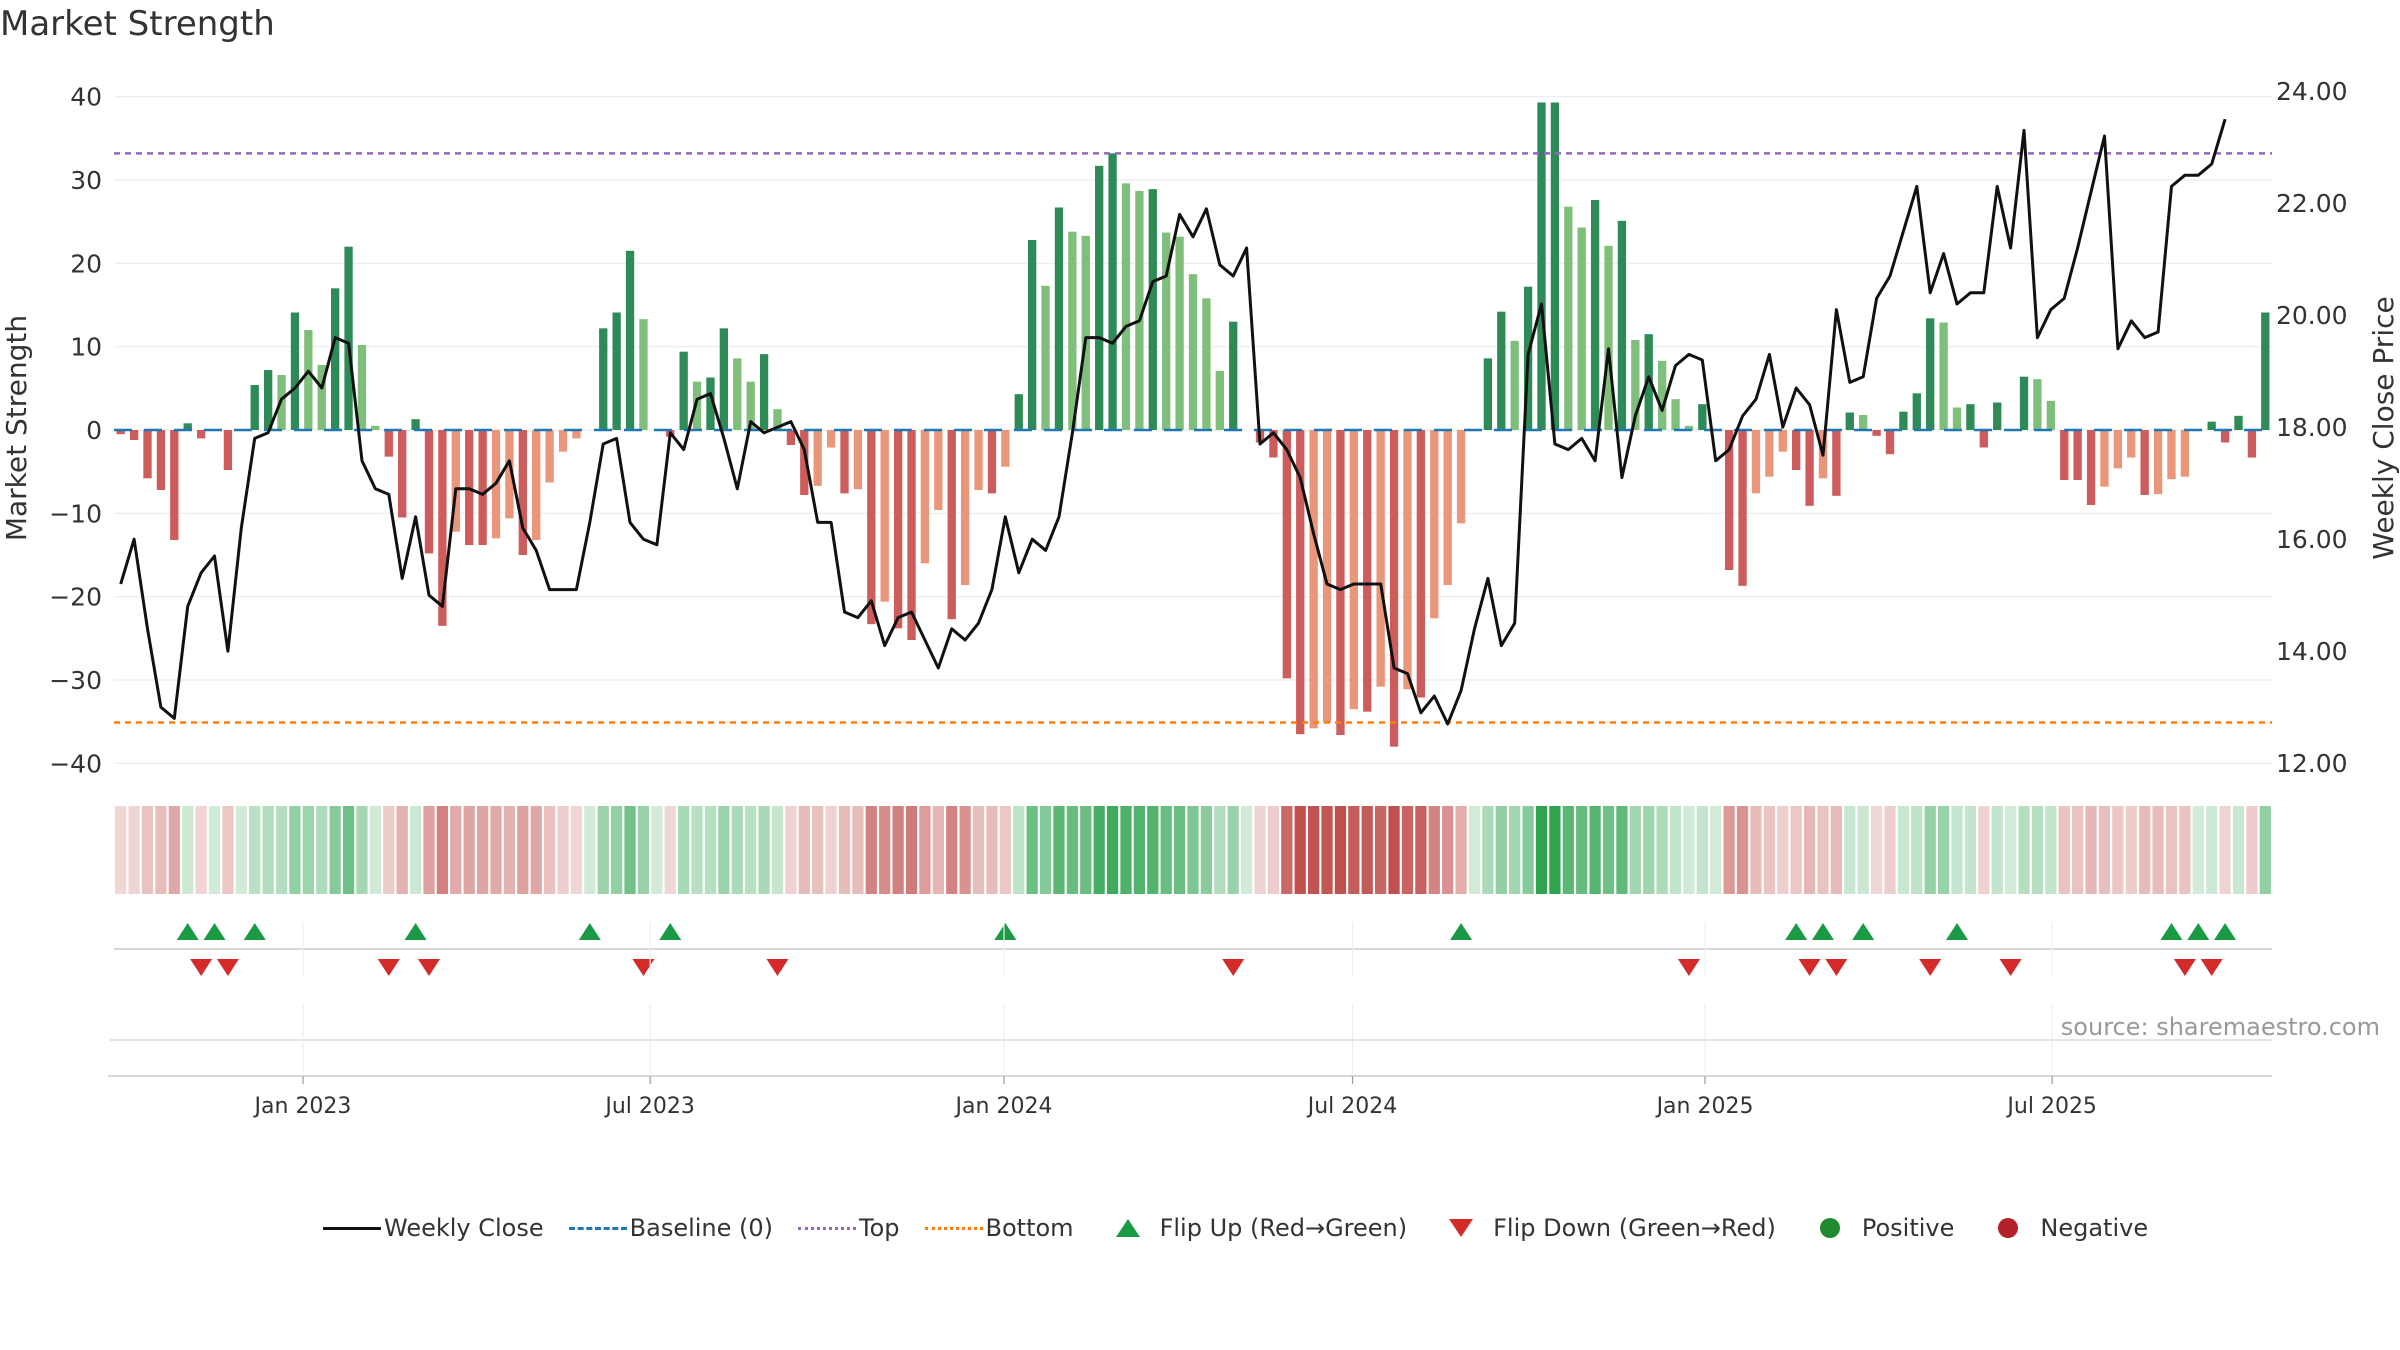 The height and width of the screenshot is (1350, 2400). Describe the element at coordinates (1876, 1228) in the screenshot. I see `legend-item: Positive` at that location.